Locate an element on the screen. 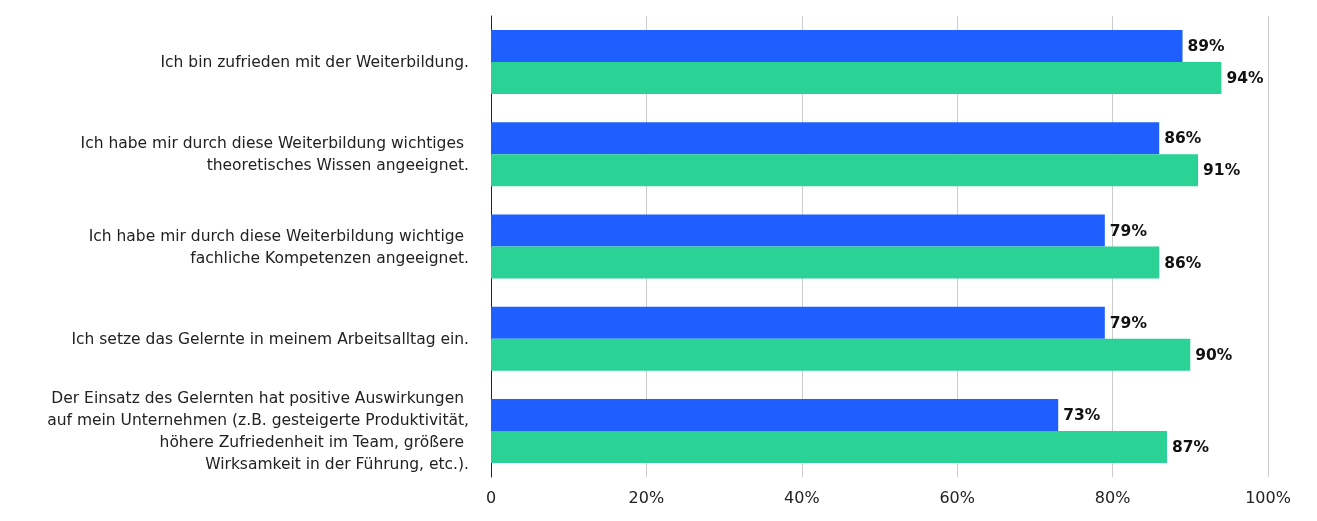 Image resolution: width=1317 pixels, height=521 pixels. x-tick-label: 20% is located at coordinates (646, 497).